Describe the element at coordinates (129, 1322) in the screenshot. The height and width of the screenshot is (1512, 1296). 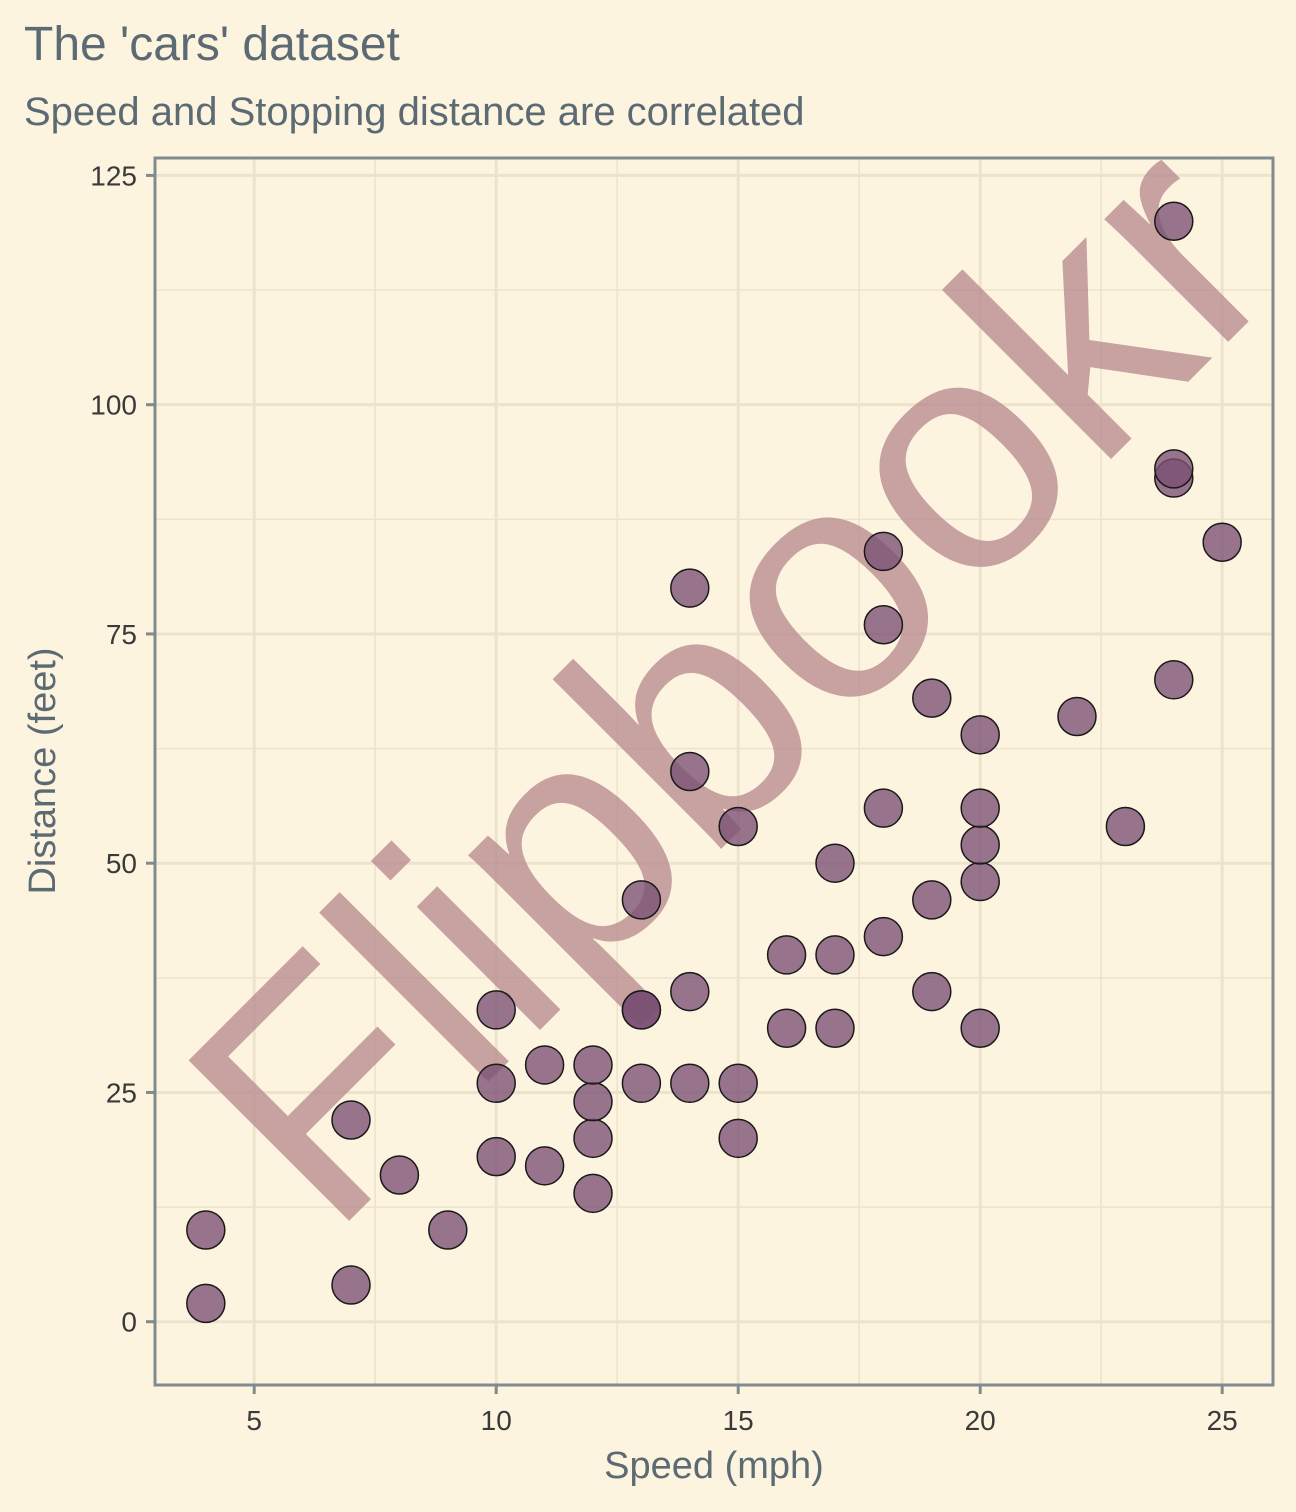
I see `y-tick-label: 0` at that location.